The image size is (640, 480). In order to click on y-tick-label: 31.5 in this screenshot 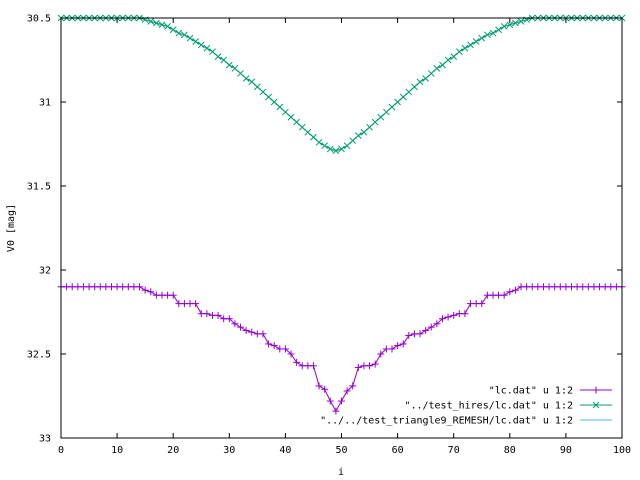, I will do `click(39, 187)`.